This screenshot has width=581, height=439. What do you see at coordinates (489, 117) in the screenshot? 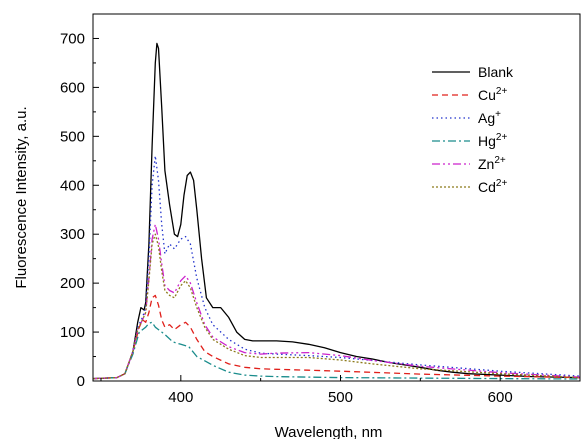
I see `legend-label: Ag+` at bounding box center [489, 117].